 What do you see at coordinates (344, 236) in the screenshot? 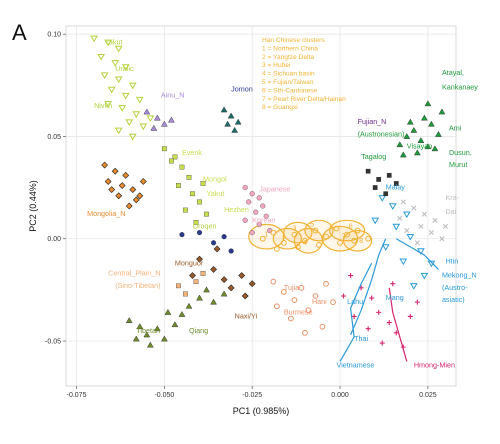
I see `han-cluster-number: 7` at bounding box center [344, 236].